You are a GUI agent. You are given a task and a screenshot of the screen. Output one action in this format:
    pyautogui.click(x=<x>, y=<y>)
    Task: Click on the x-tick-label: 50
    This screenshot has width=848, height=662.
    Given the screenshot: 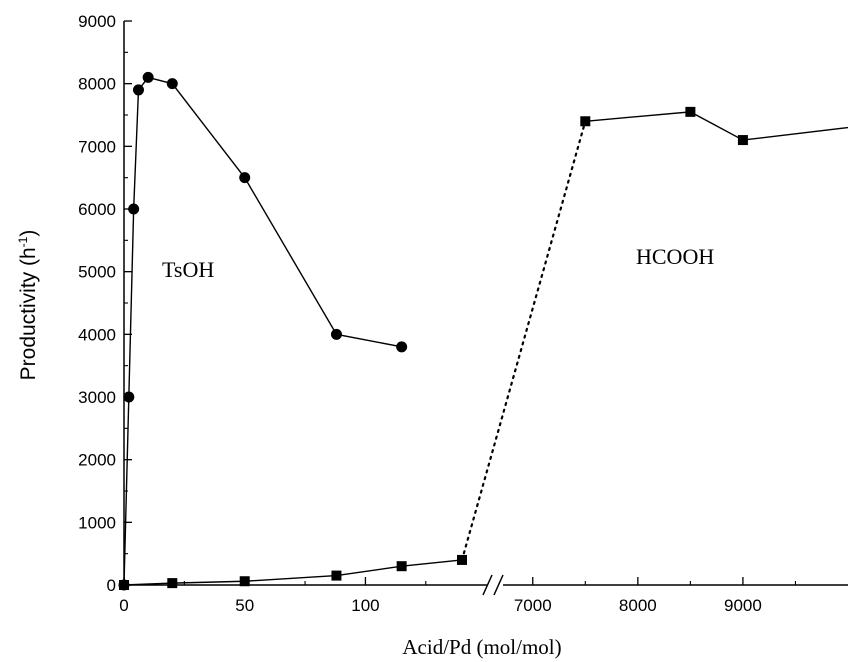 What is the action you would take?
    pyautogui.click(x=244, y=605)
    